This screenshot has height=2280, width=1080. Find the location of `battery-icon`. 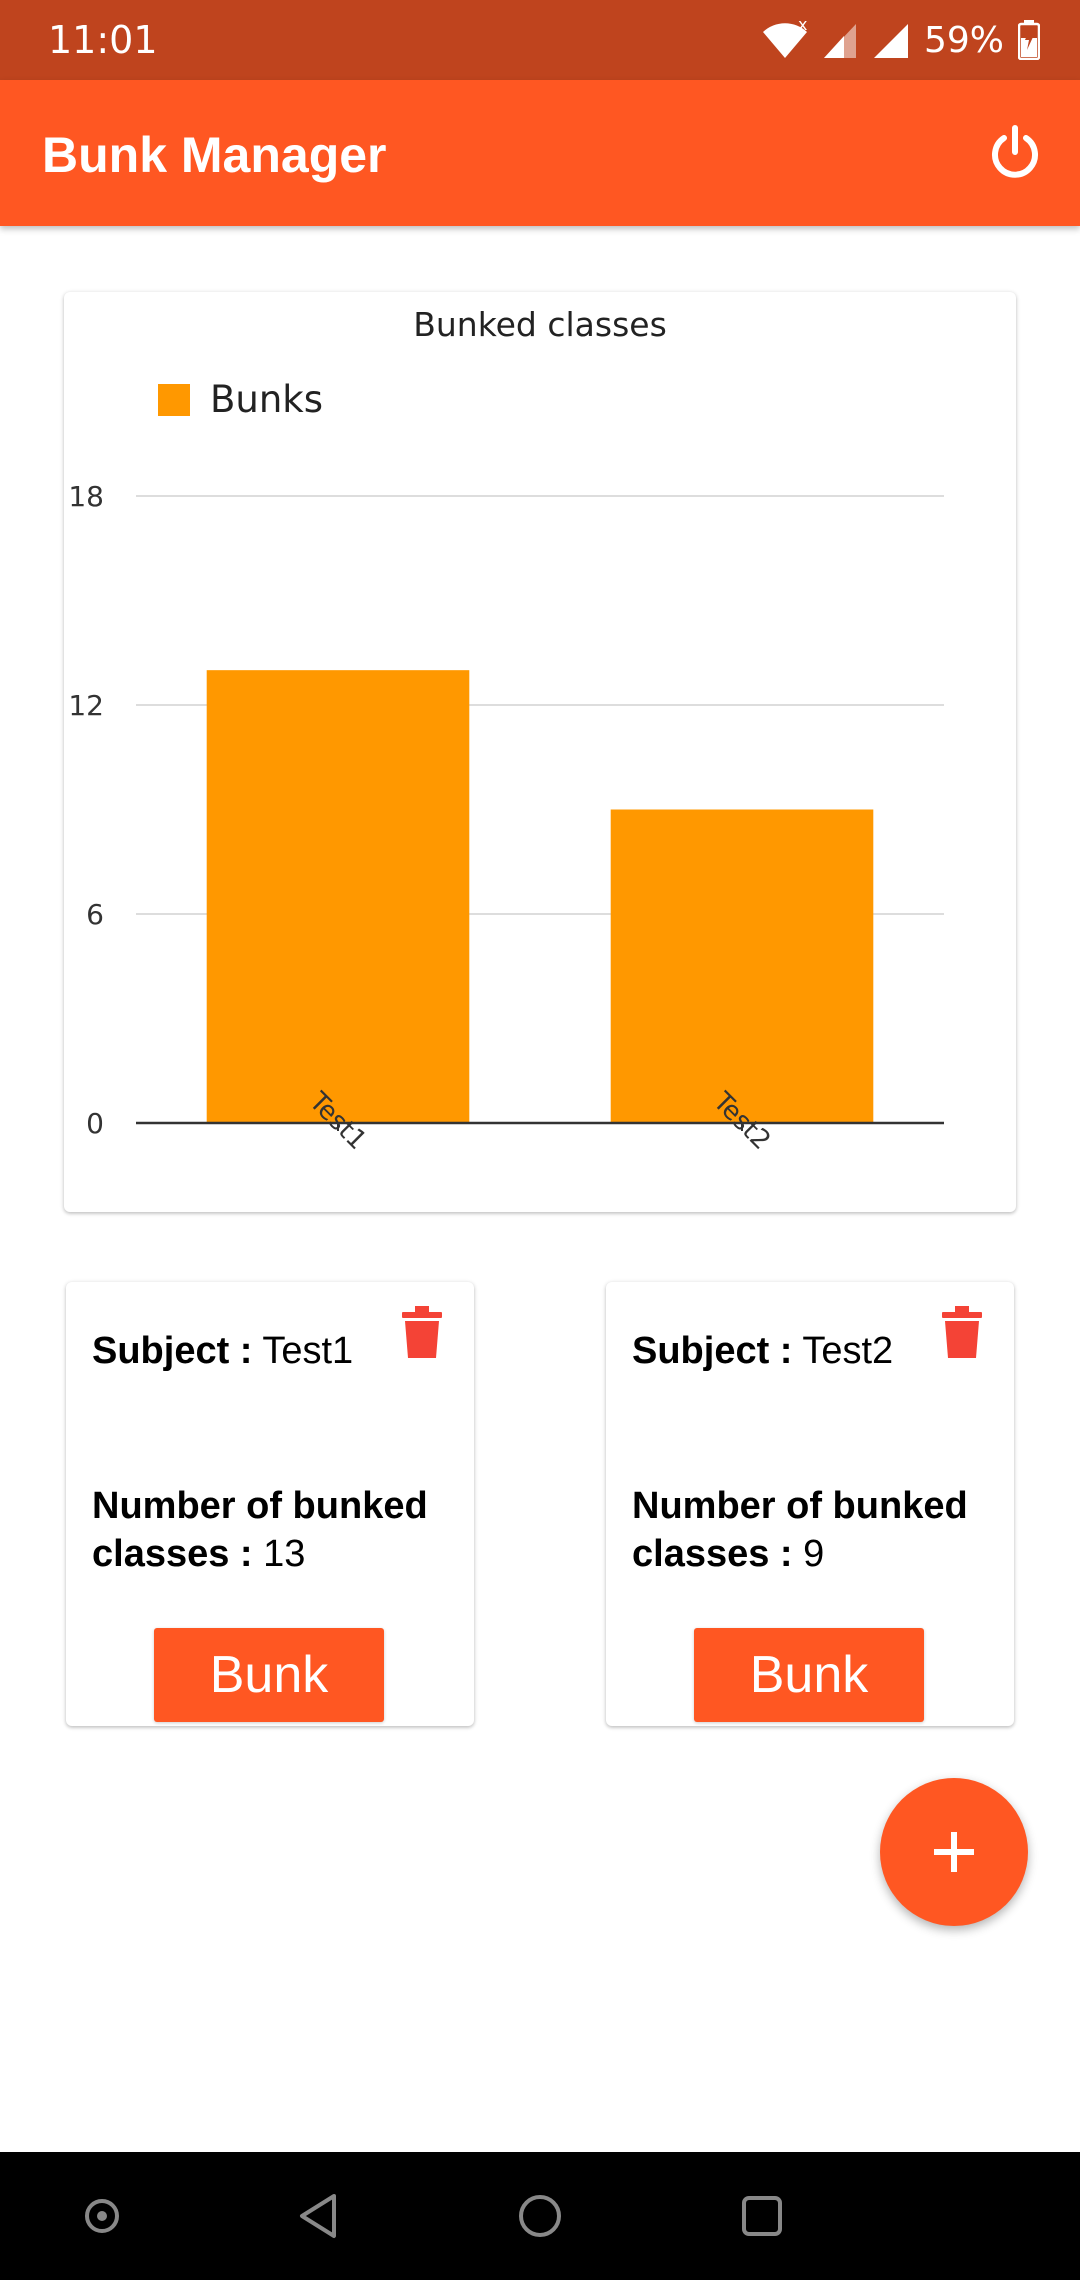

battery-icon is located at coordinates (1029, 40).